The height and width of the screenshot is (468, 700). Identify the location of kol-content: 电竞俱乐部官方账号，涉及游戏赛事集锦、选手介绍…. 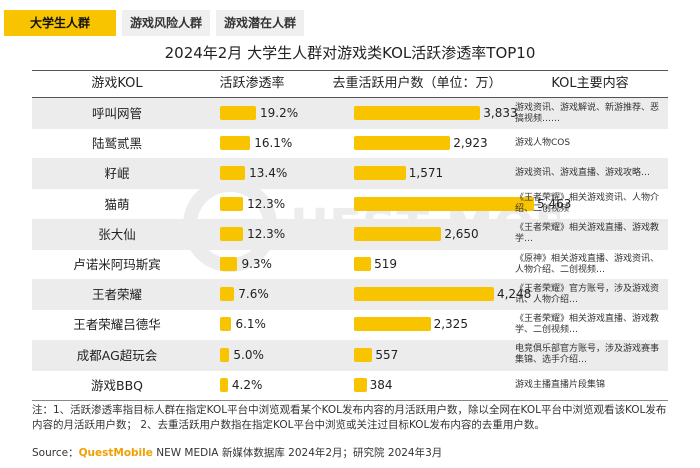
(590, 355).